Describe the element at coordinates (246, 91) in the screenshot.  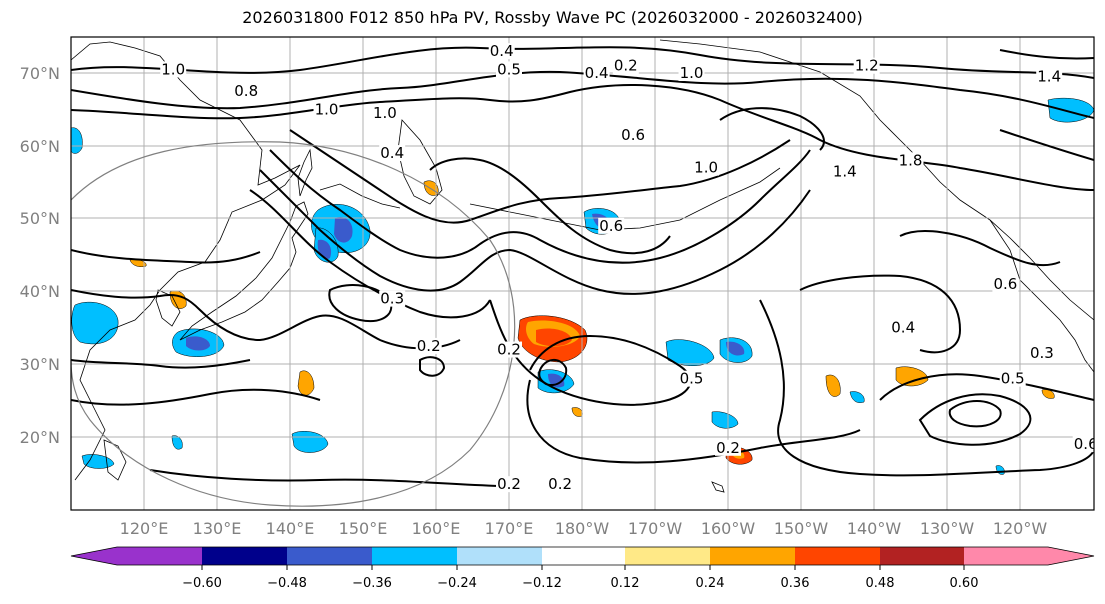
I see `contour-label: 0.8` at that location.